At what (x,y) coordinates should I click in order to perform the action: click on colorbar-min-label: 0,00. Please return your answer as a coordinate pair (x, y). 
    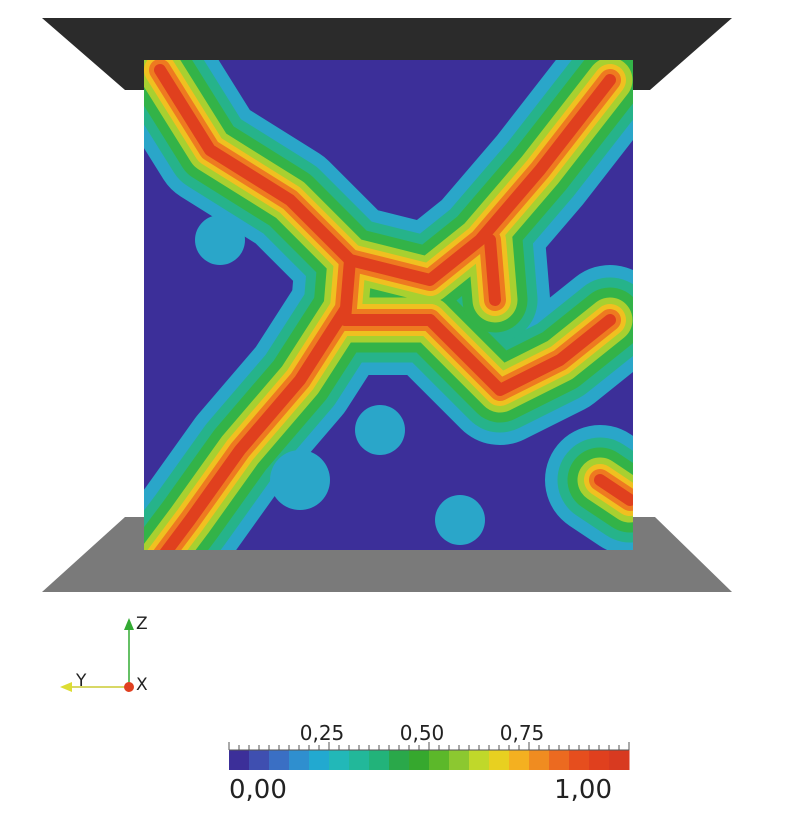
    Looking at the image, I should click on (258, 790).